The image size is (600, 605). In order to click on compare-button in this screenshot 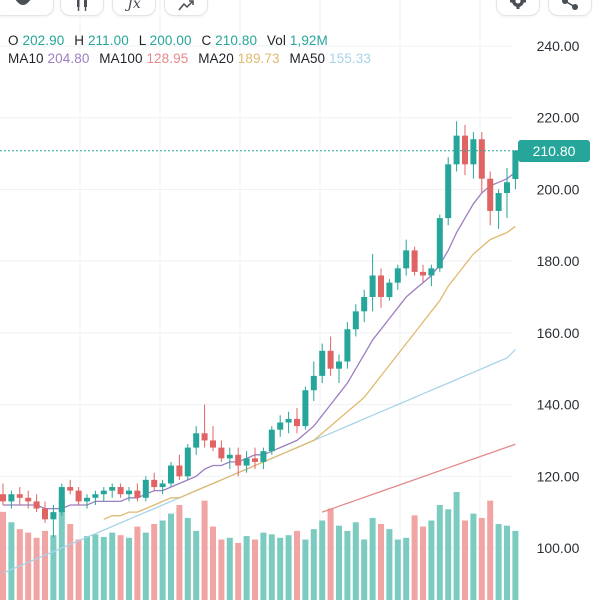, I will do `click(186, 8)`.